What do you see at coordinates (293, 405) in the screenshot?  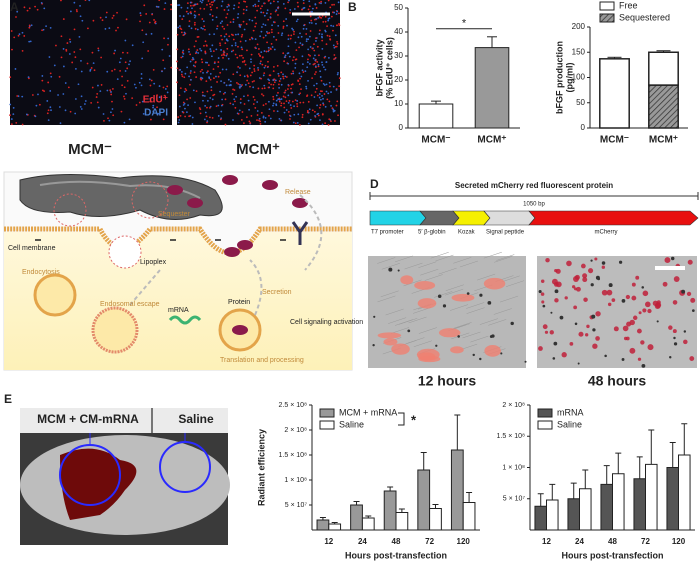 I see `y-tick-label: 2.5 × 10⁸` at bounding box center [293, 405].